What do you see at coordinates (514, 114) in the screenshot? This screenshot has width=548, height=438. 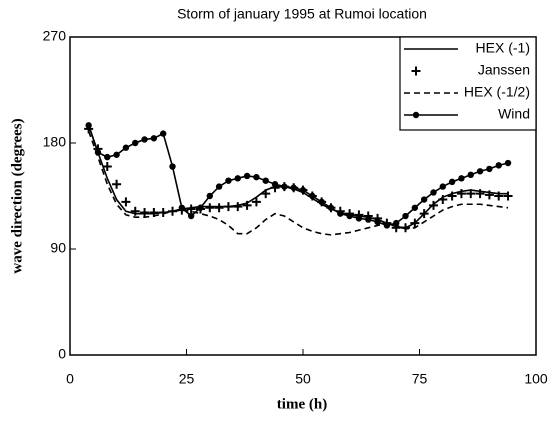 I see `legend-label: Wind` at bounding box center [514, 114].